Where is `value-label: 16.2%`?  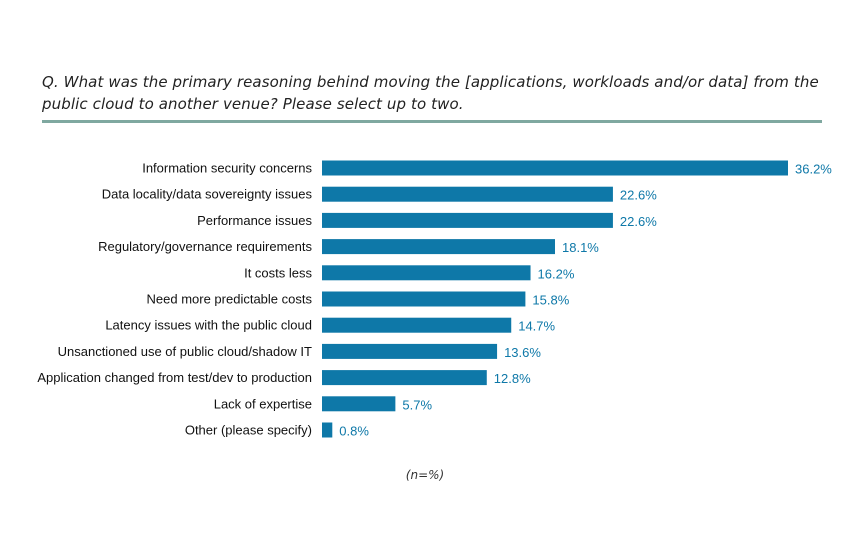 value-label: 16.2% is located at coordinates (556, 273).